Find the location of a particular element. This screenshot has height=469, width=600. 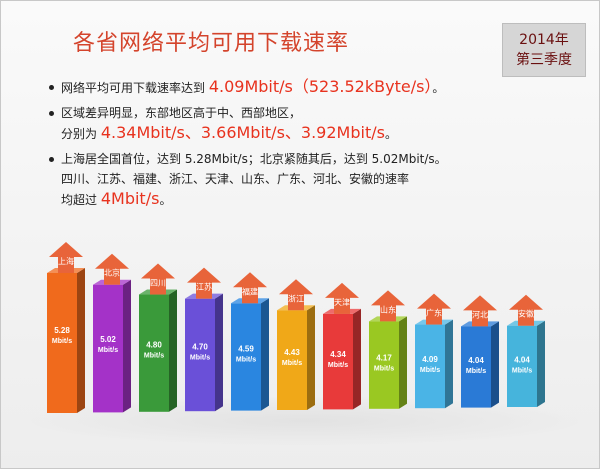

bullet-2-values: 4.34Mbit/s、3.66Mbit/s、3.92Mbit/s is located at coordinates (242, 132).